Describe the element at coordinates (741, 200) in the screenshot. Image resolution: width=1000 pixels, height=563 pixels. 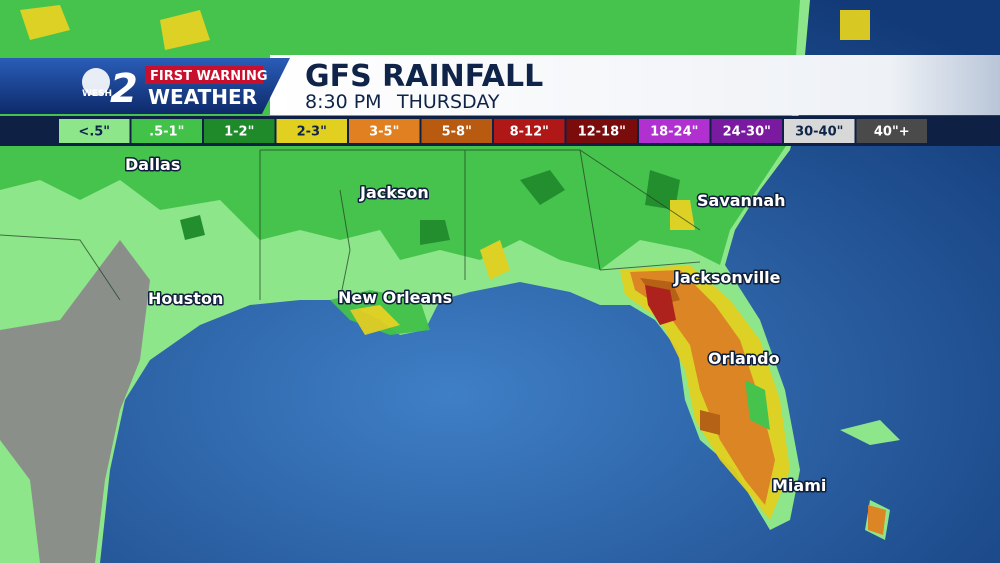
I see `city-label: Savannah` at that location.